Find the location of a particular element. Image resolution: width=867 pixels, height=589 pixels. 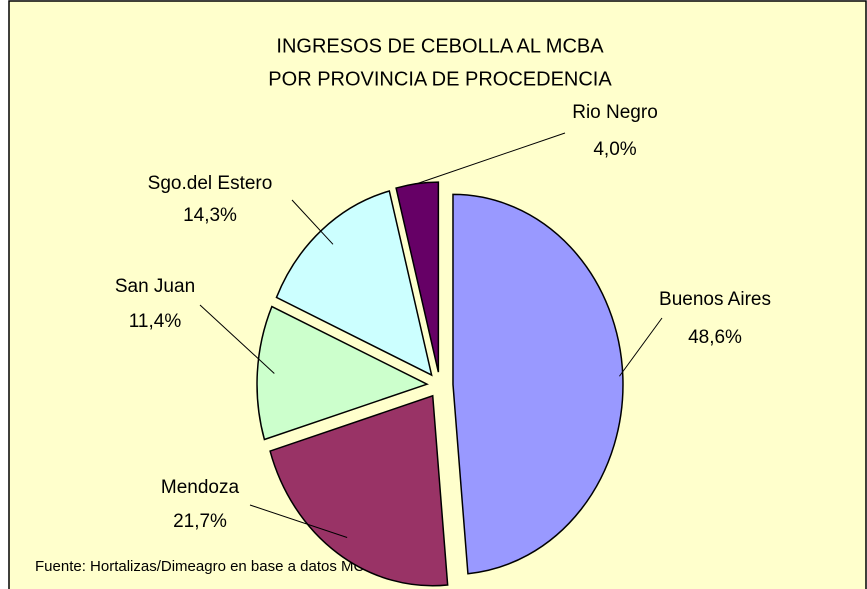

slice-value-label: 4,0% is located at coordinates (614, 149).